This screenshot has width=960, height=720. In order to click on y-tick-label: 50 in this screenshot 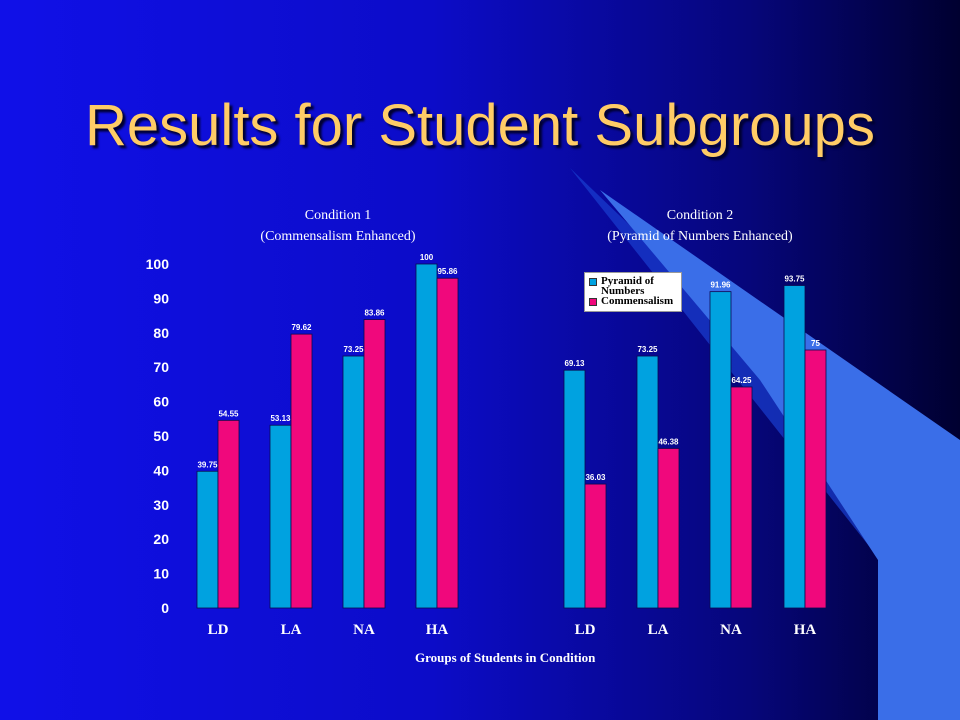, I will do `click(161, 436)`.